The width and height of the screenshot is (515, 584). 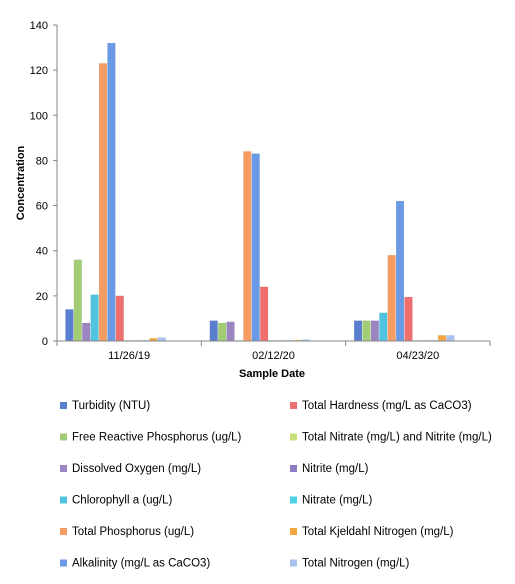 I want to click on legend-item-chlorophyll-a-ug-l: Chlorophyll a (ug/L), so click(x=116, y=501).